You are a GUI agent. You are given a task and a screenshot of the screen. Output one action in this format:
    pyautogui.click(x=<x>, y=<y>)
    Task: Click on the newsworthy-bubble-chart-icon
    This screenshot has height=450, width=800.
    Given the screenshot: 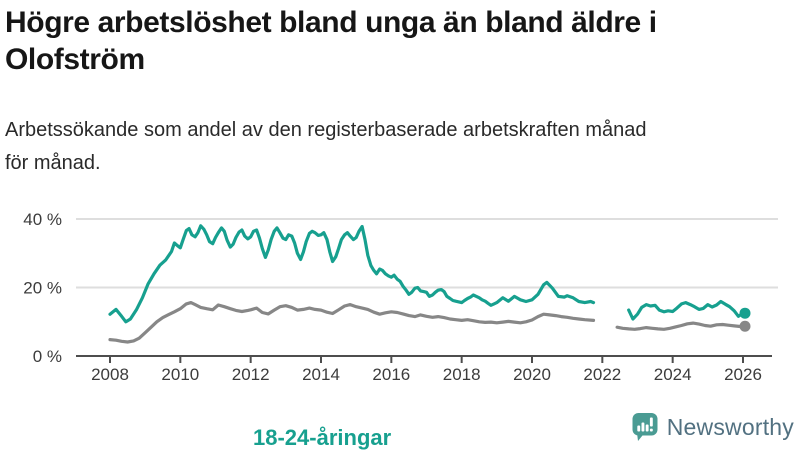 What is the action you would take?
    pyautogui.click(x=645, y=427)
    